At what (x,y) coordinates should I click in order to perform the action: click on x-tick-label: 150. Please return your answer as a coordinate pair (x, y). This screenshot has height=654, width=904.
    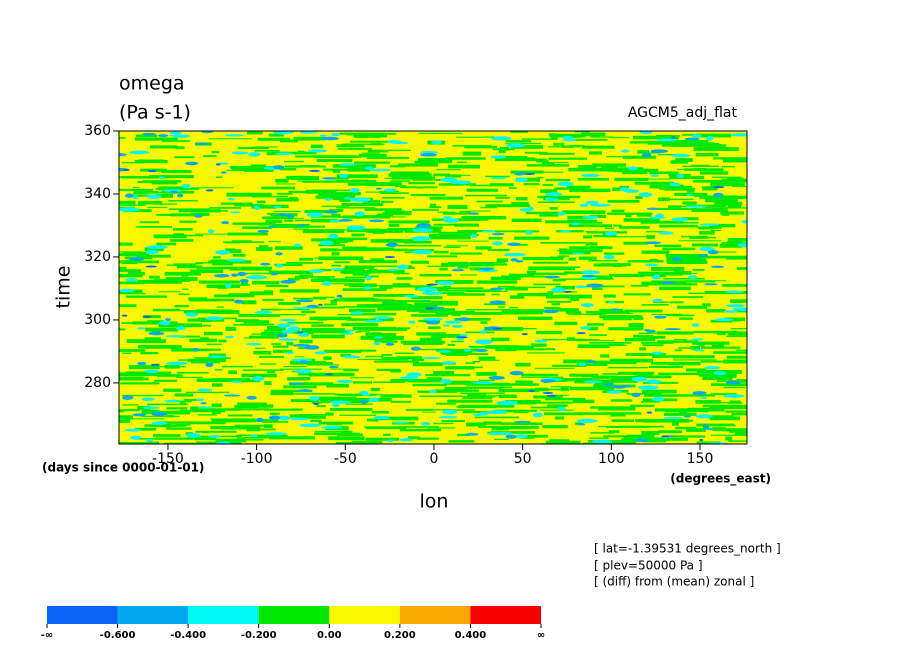
    Looking at the image, I should click on (700, 459).